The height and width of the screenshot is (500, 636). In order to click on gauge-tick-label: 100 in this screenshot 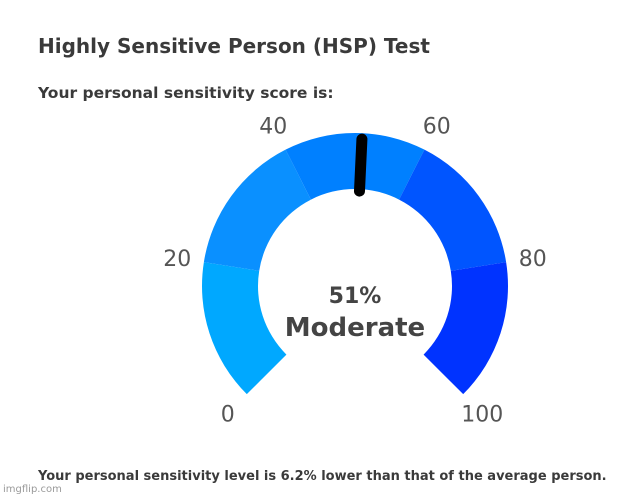, I will do `click(482, 414)`.